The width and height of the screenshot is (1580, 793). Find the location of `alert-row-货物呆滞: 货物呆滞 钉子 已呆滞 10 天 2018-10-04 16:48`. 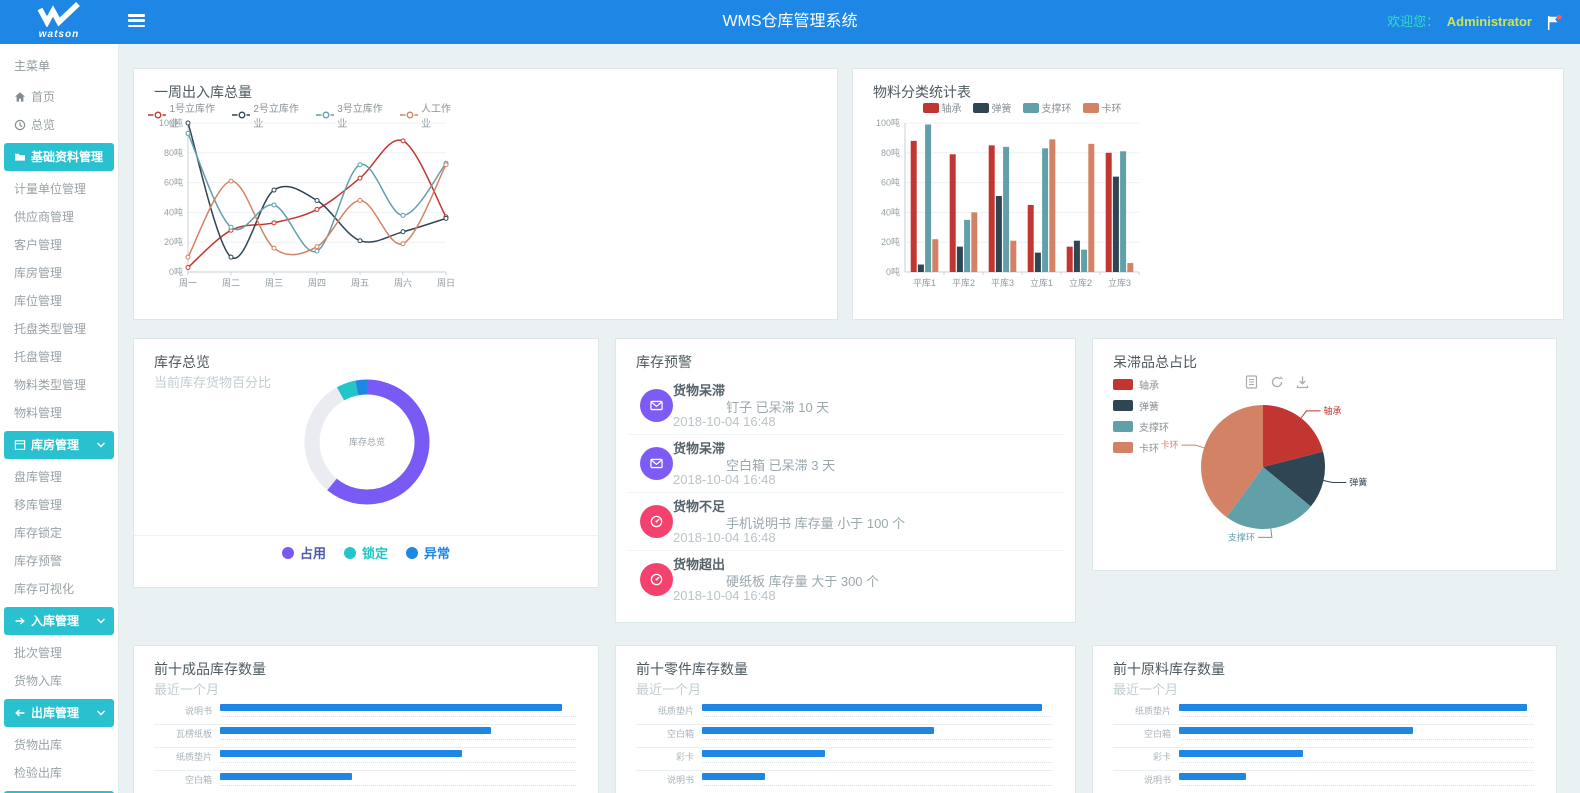

alert-row-货物呆滞: 货物呆滞 钉子 已呆滞 10 天 2018-10-04 16:48 is located at coordinates (845, 406).